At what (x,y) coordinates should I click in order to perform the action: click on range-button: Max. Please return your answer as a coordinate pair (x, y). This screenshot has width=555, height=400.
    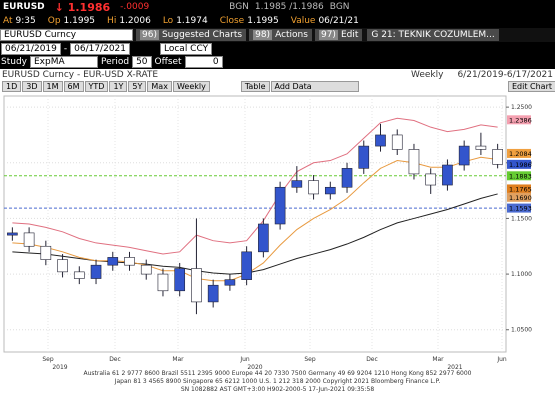
    Looking at the image, I should click on (159, 86).